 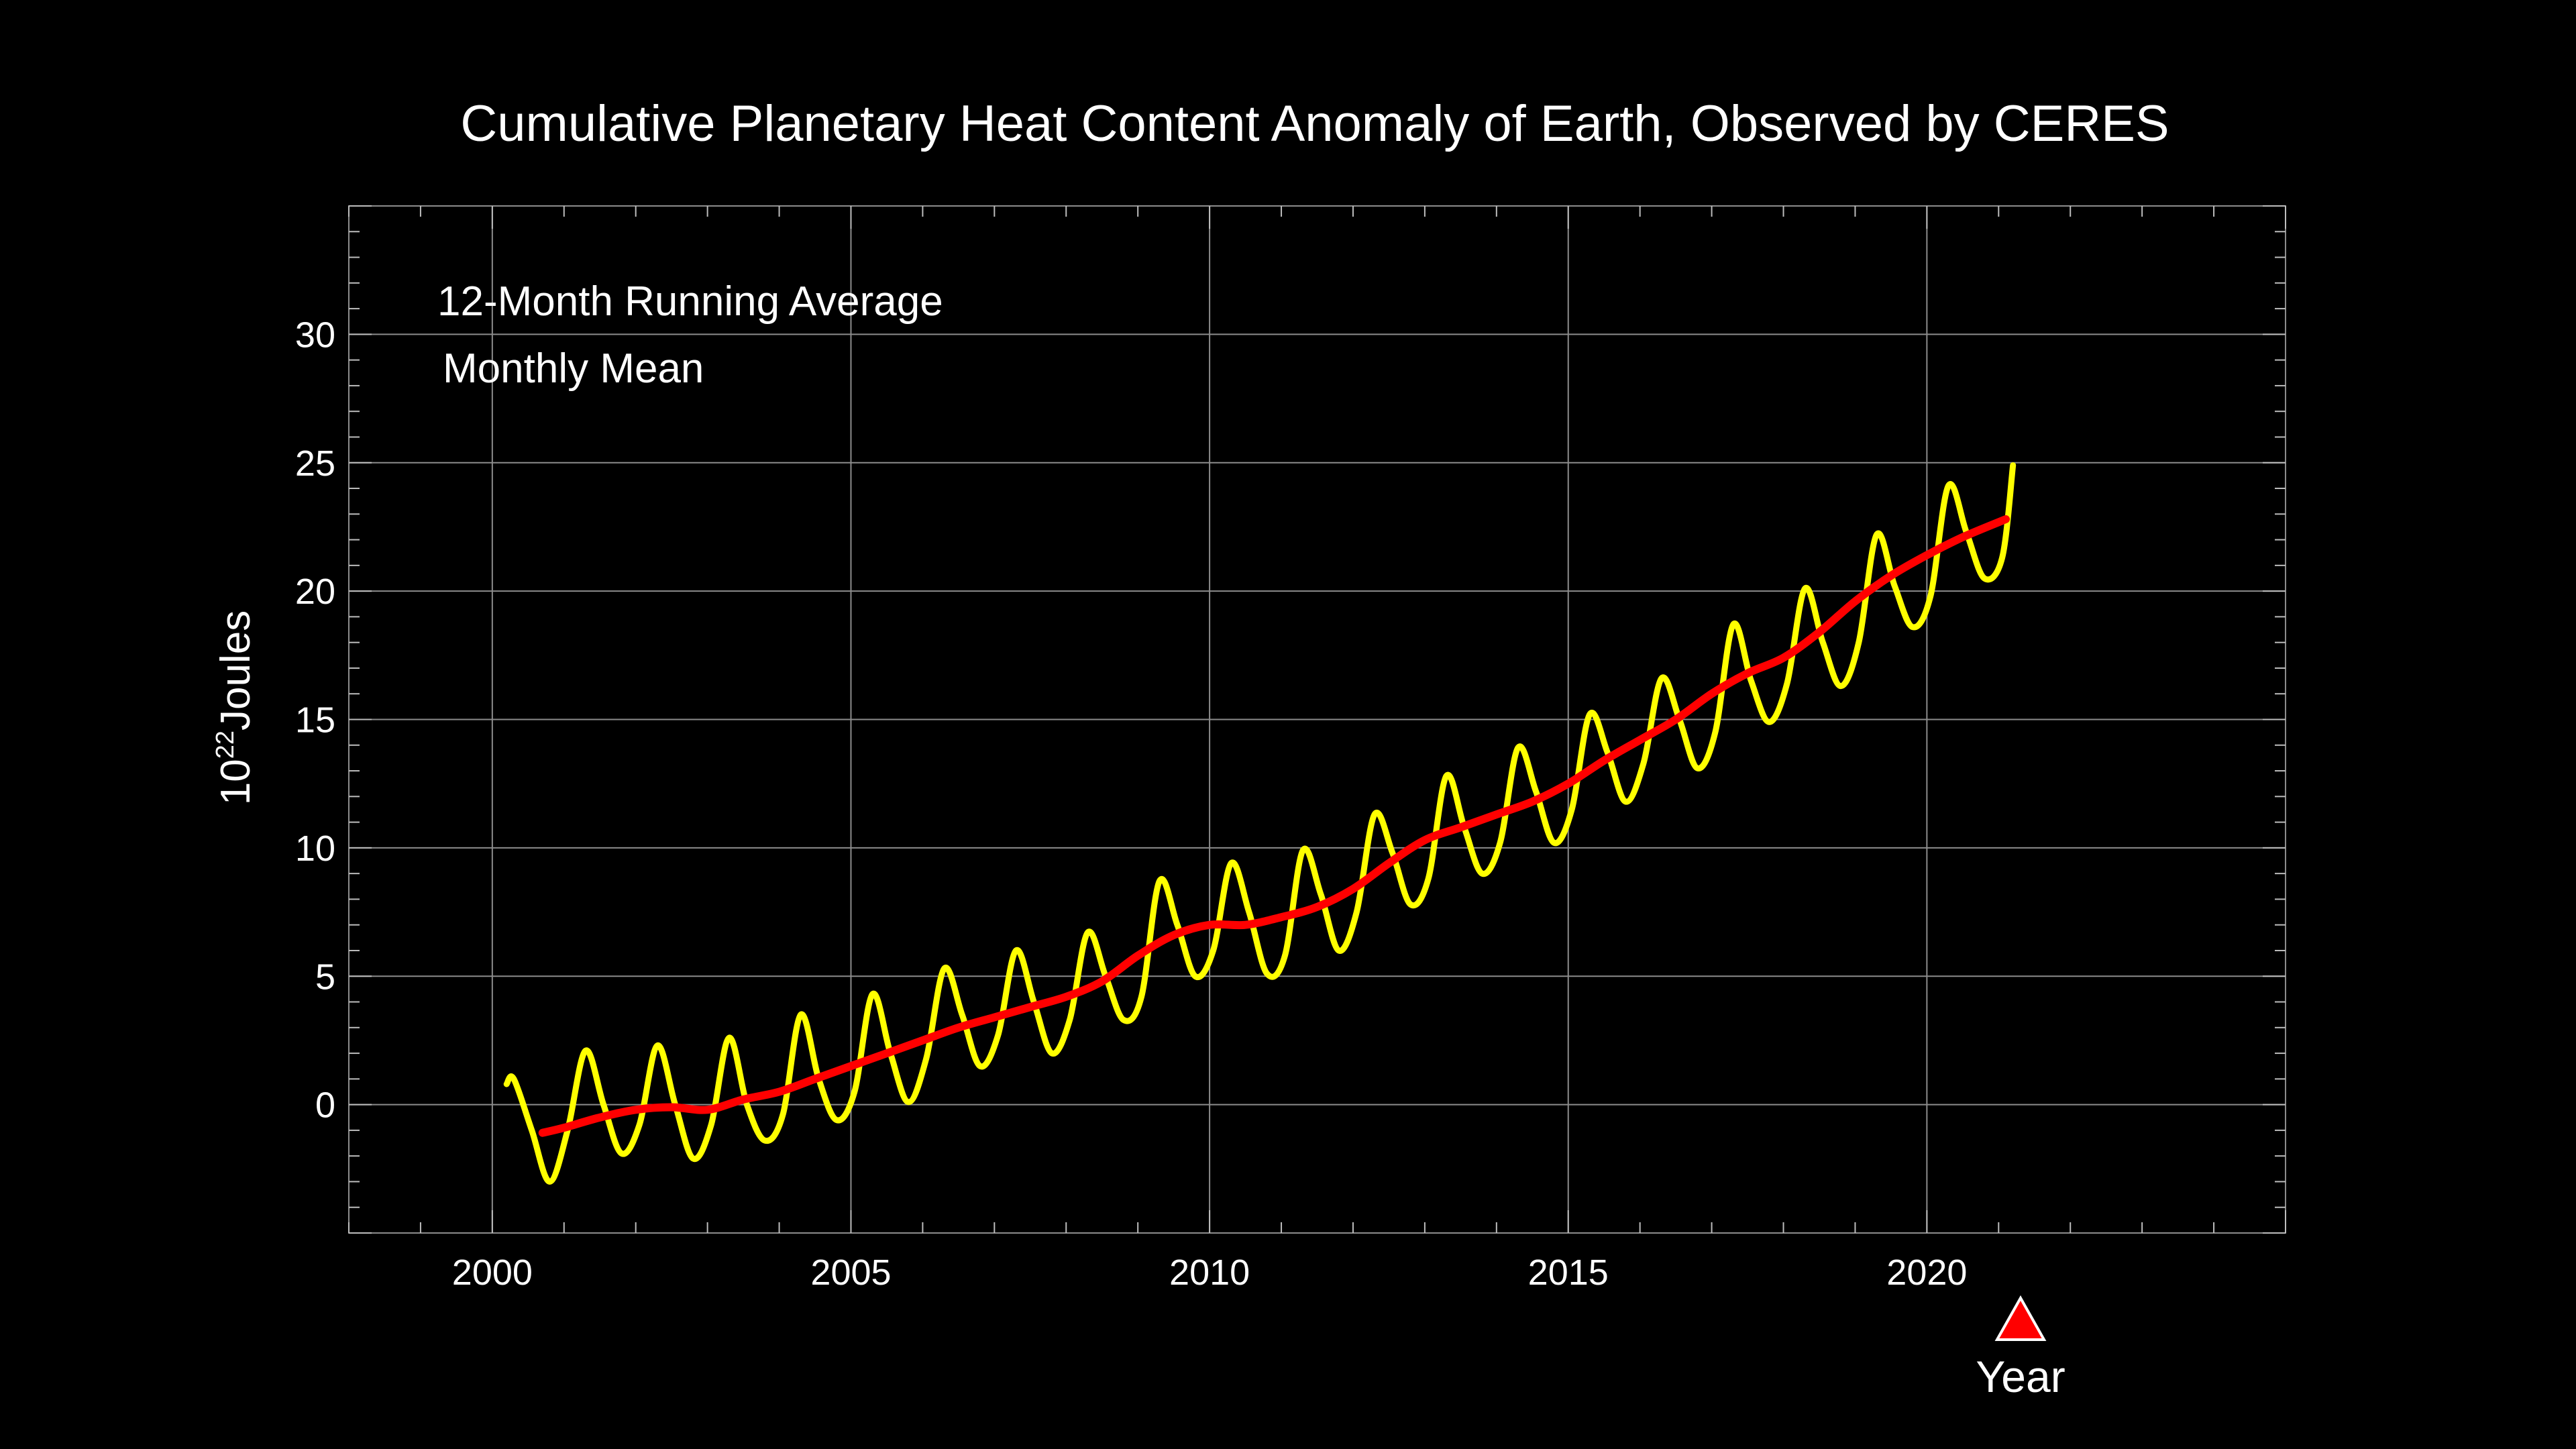 I want to click on legend-entry-monthly-mean: Monthly Mean, so click(x=573, y=368).